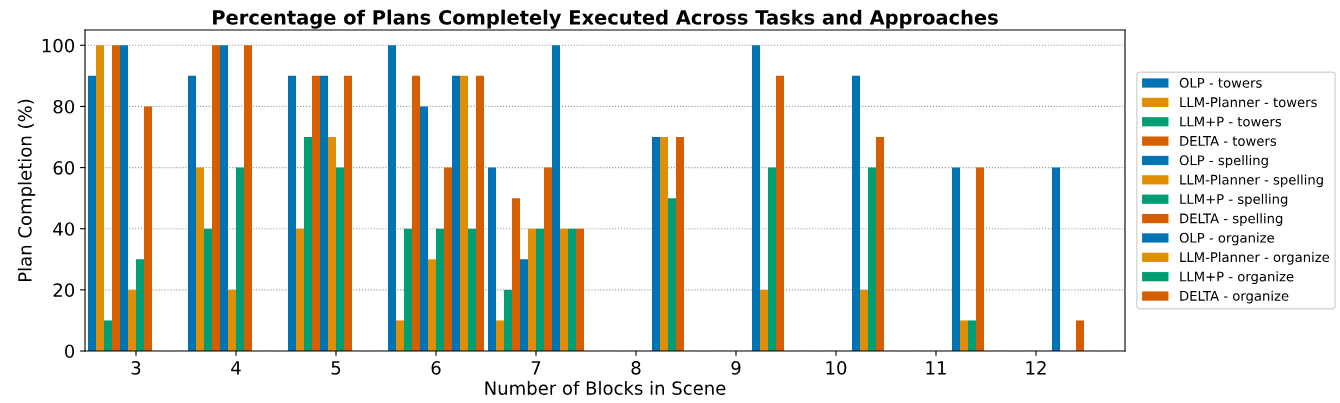 This screenshot has width=1340, height=403. What do you see at coordinates (64, 290) in the screenshot?
I see `y-tick-label: 20` at bounding box center [64, 290].